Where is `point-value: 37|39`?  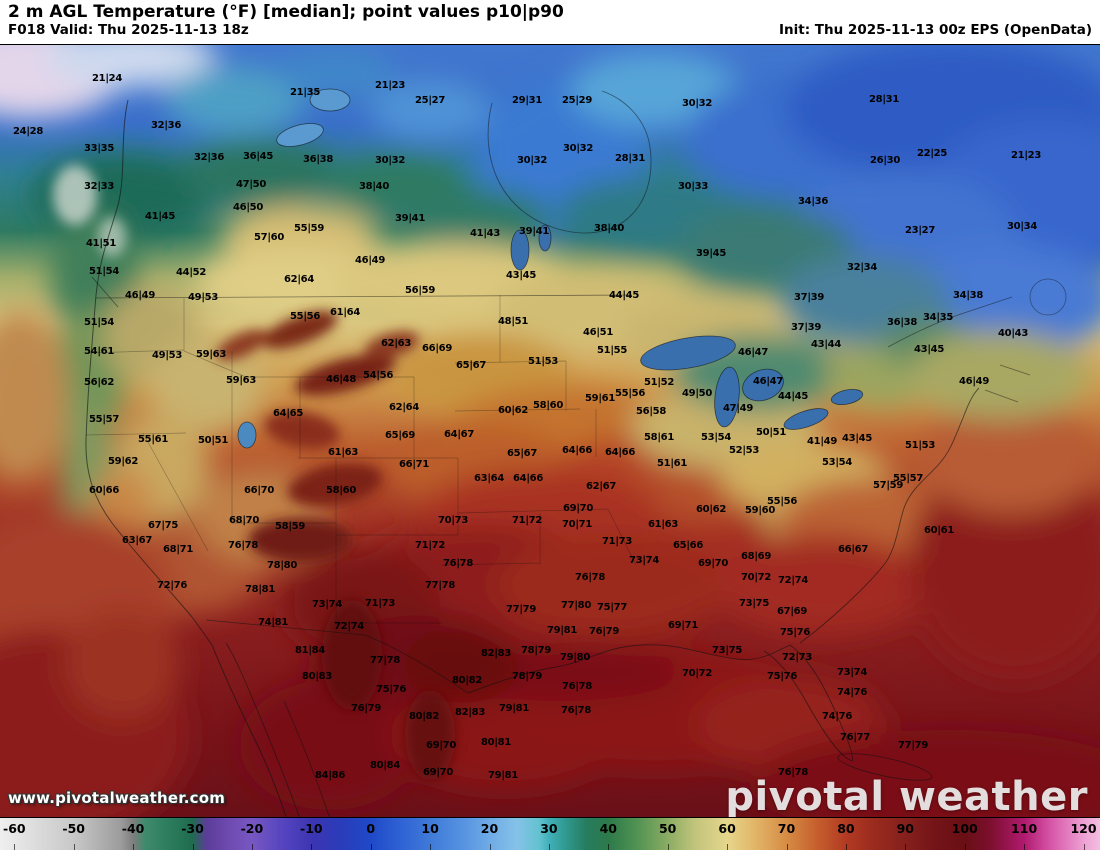 point-value: 37|39 is located at coordinates (806, 327).